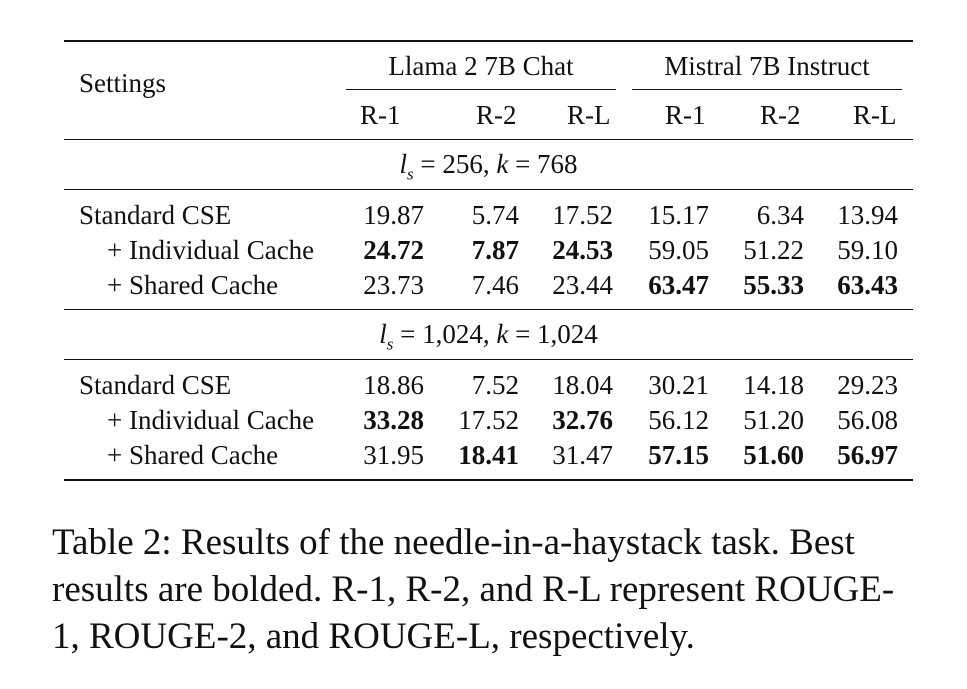 The height and width of the screenshot is (689, 967). What do you see at coordinates (393, 250) in the screenshot?
I see `table-cell: 24.72` at bounding box center [393, 250].